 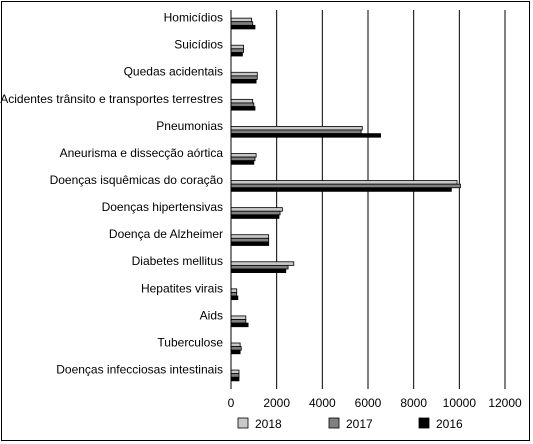 What do you see at coordinates (322, 403) in the screenshot?
I see `x-tick-label: 4000` at bounding box center [322, 403].